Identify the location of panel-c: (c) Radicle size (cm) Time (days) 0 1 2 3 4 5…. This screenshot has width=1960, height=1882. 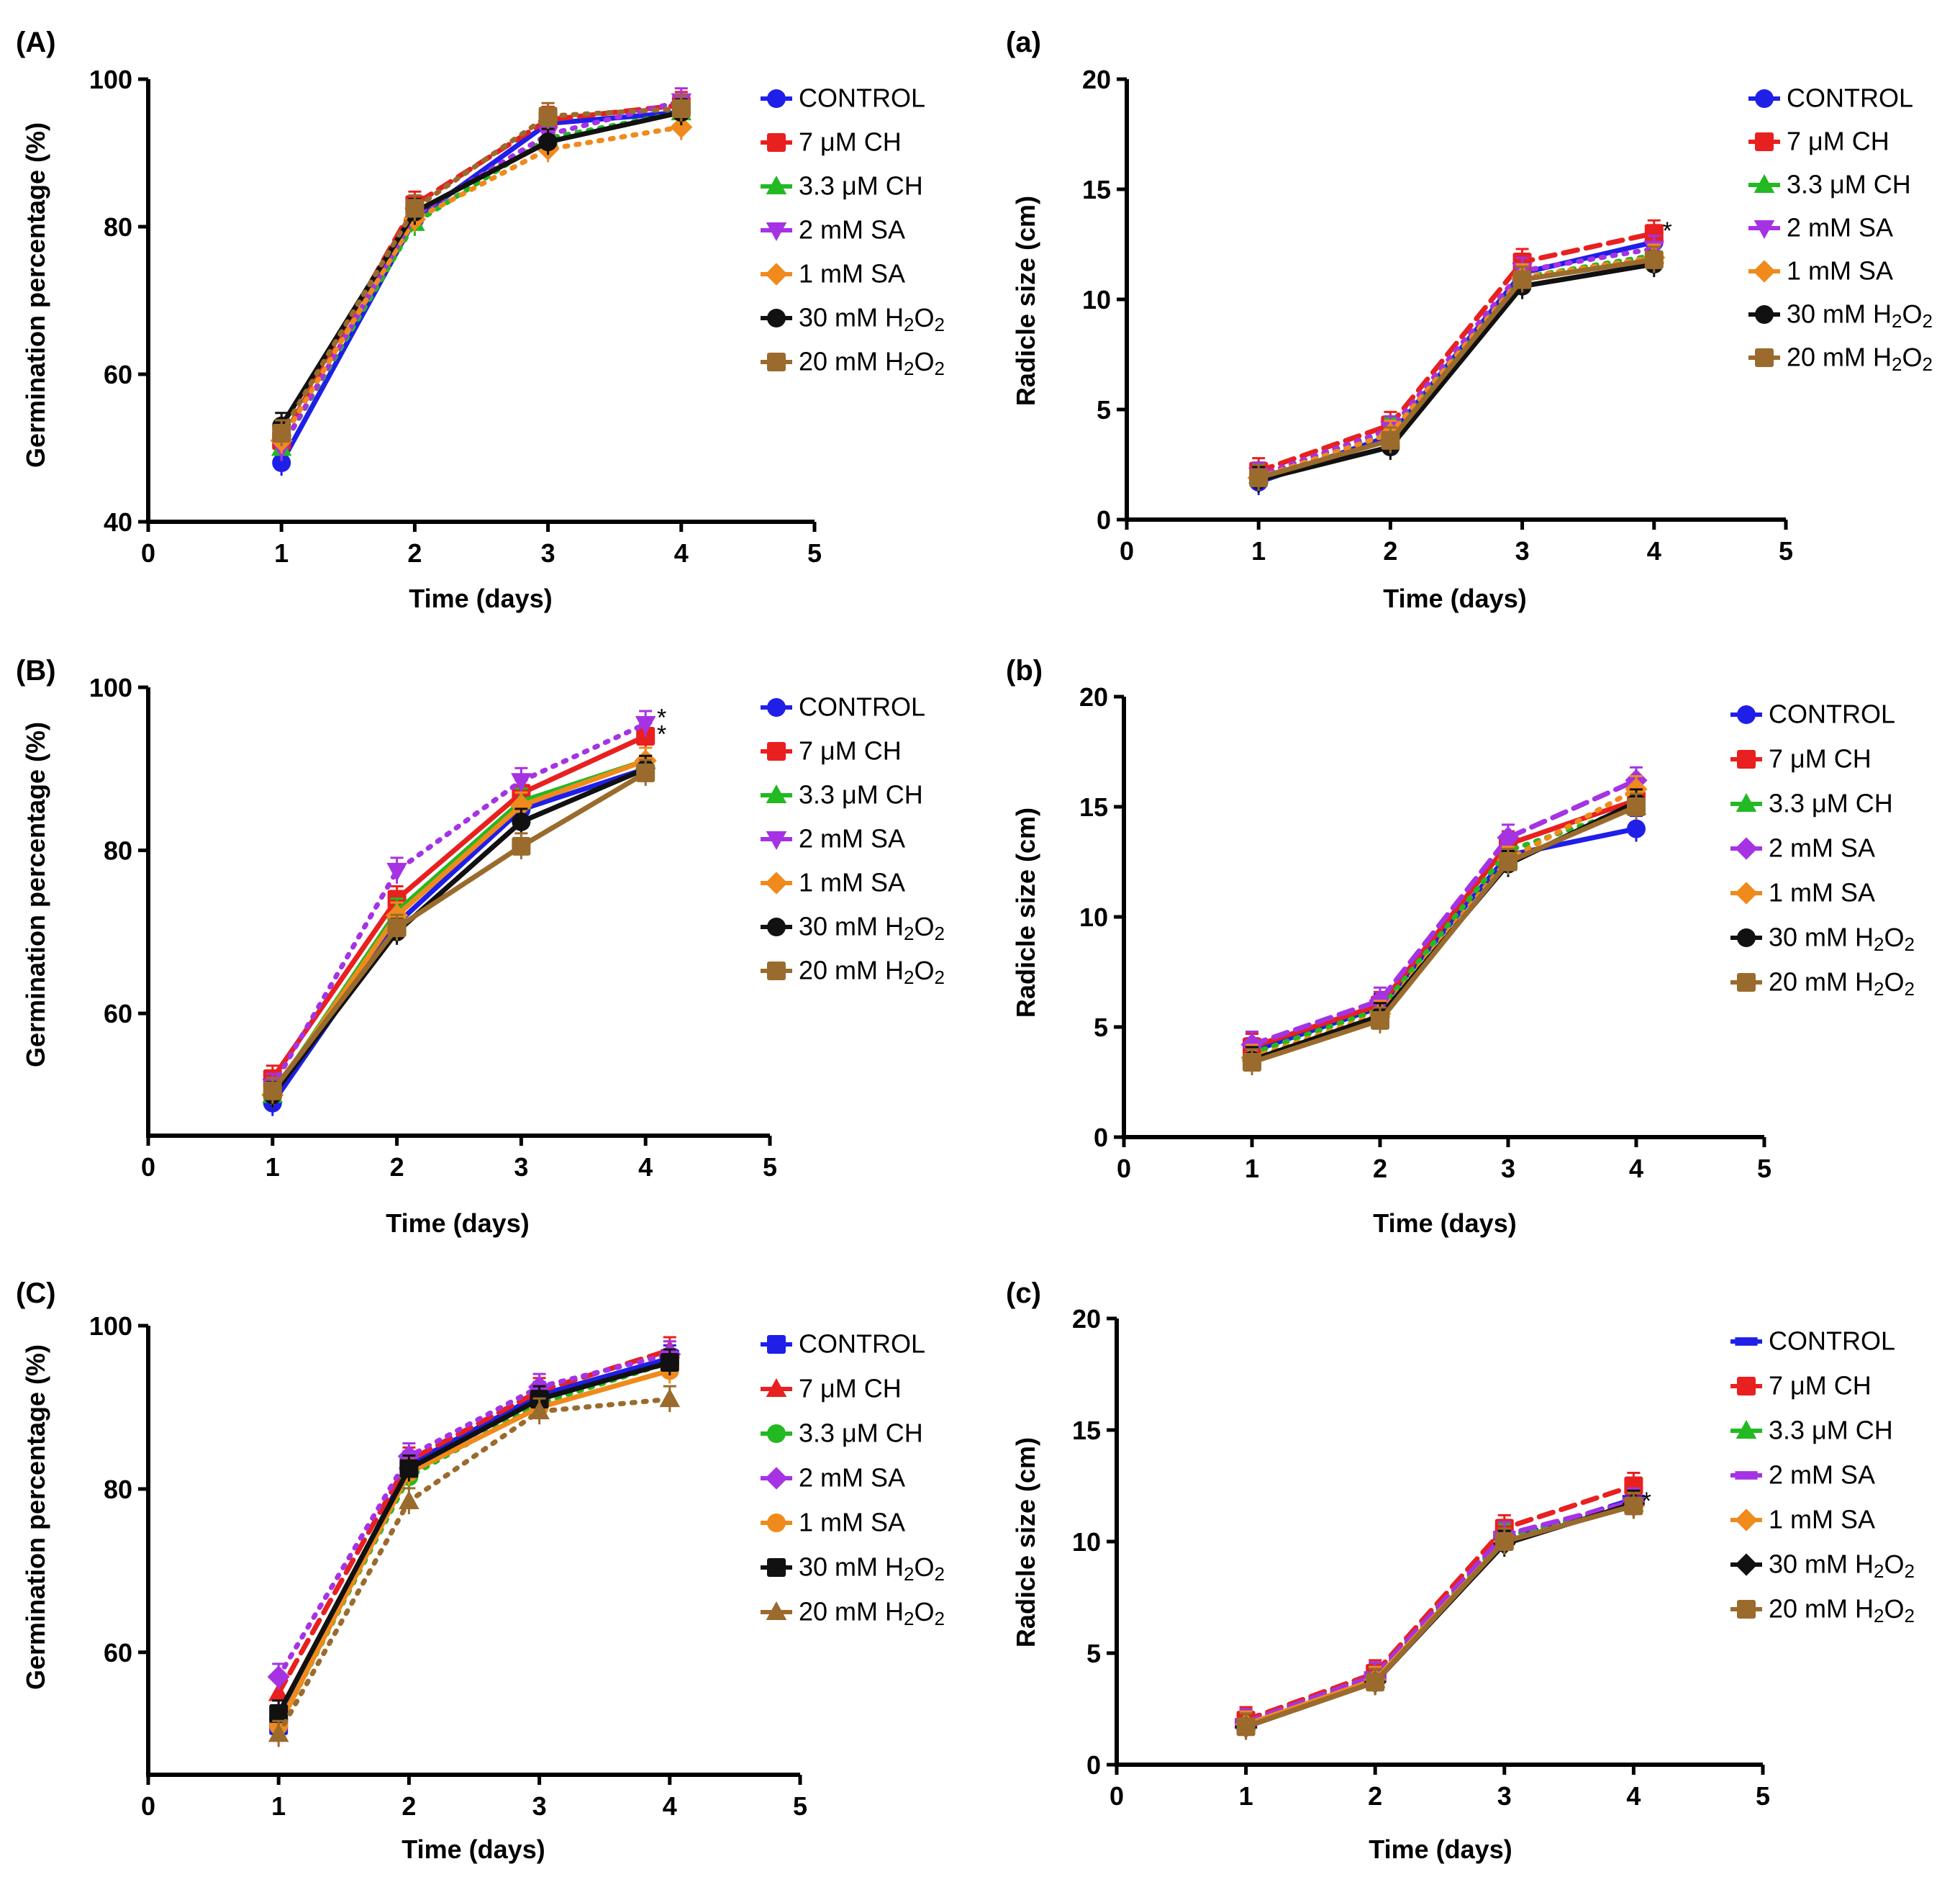
(1460, 1570).